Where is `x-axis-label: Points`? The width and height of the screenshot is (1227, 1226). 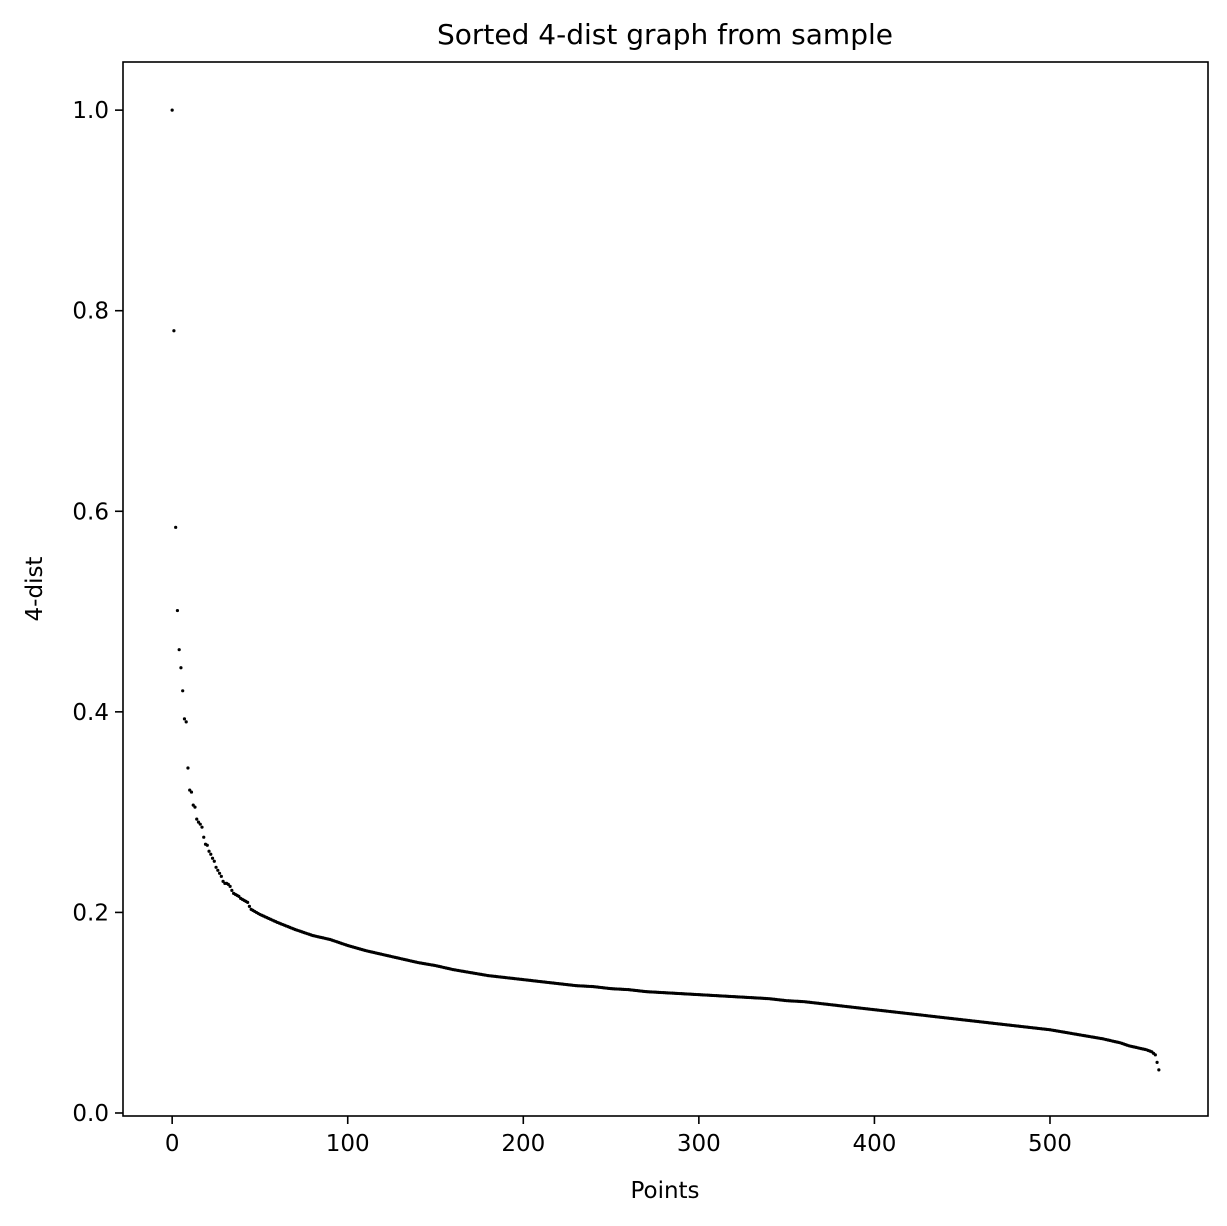
x-axis-label: Points is located at coordinates (664, 1191).